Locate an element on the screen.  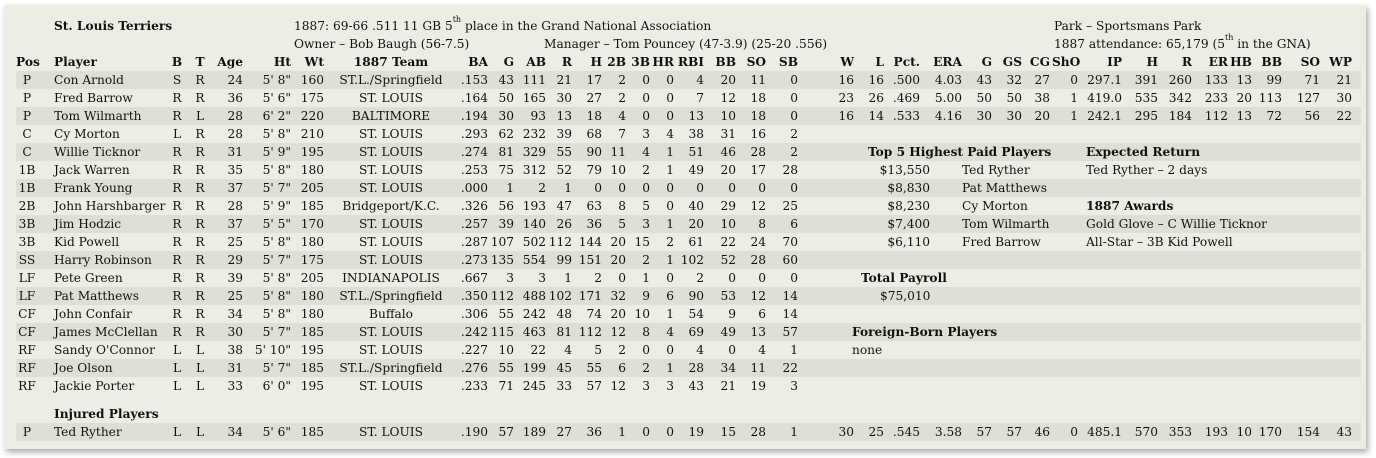
cell-team: ST.L./Springfield is located at coordinates (391, 80).